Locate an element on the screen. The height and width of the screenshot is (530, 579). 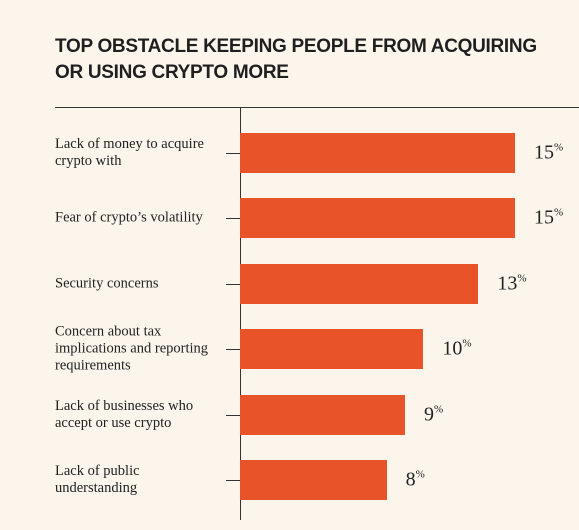
category-label: Fear of crypto’s volatility is located at coordinates (129, 217).